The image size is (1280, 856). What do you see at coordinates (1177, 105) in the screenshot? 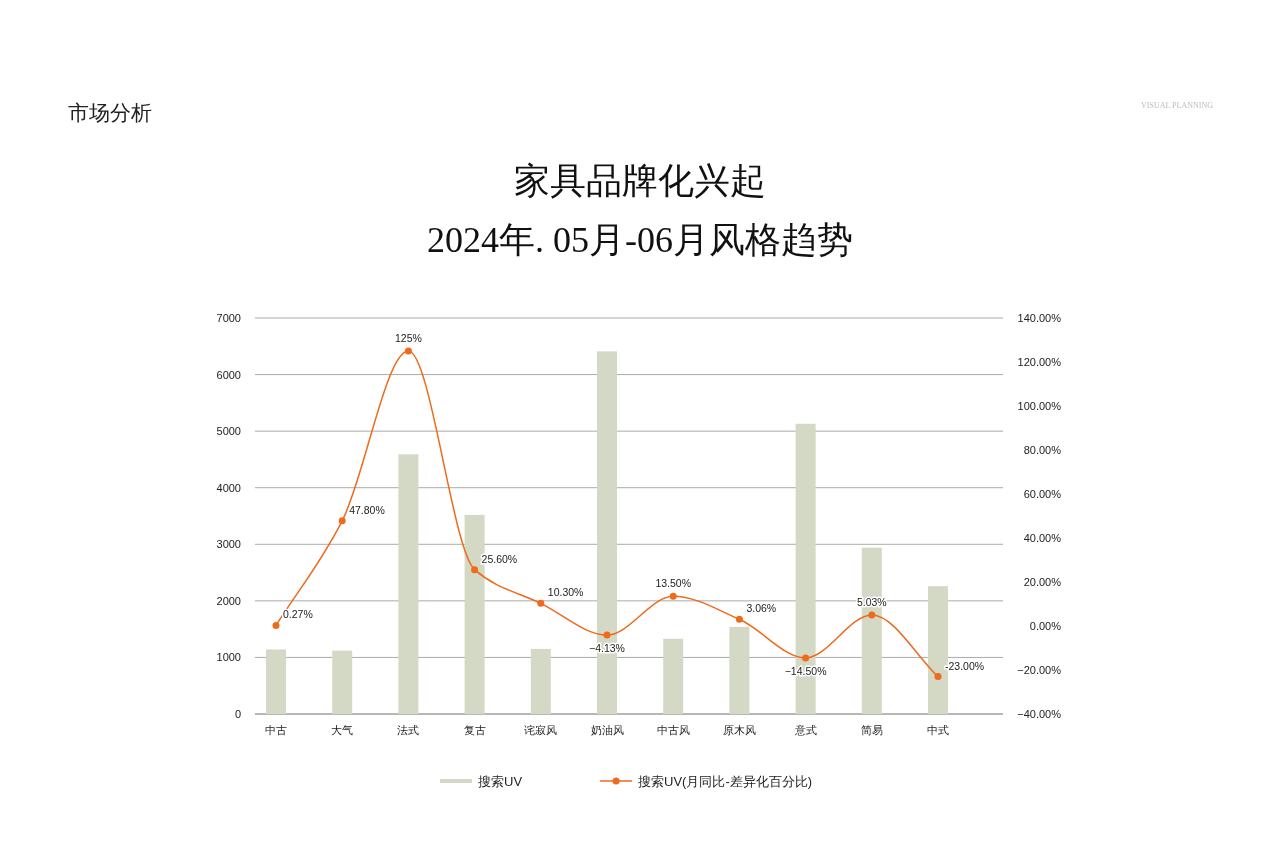
I see `text: VISUAL PLANNING` at bounding box center [1177, 105].